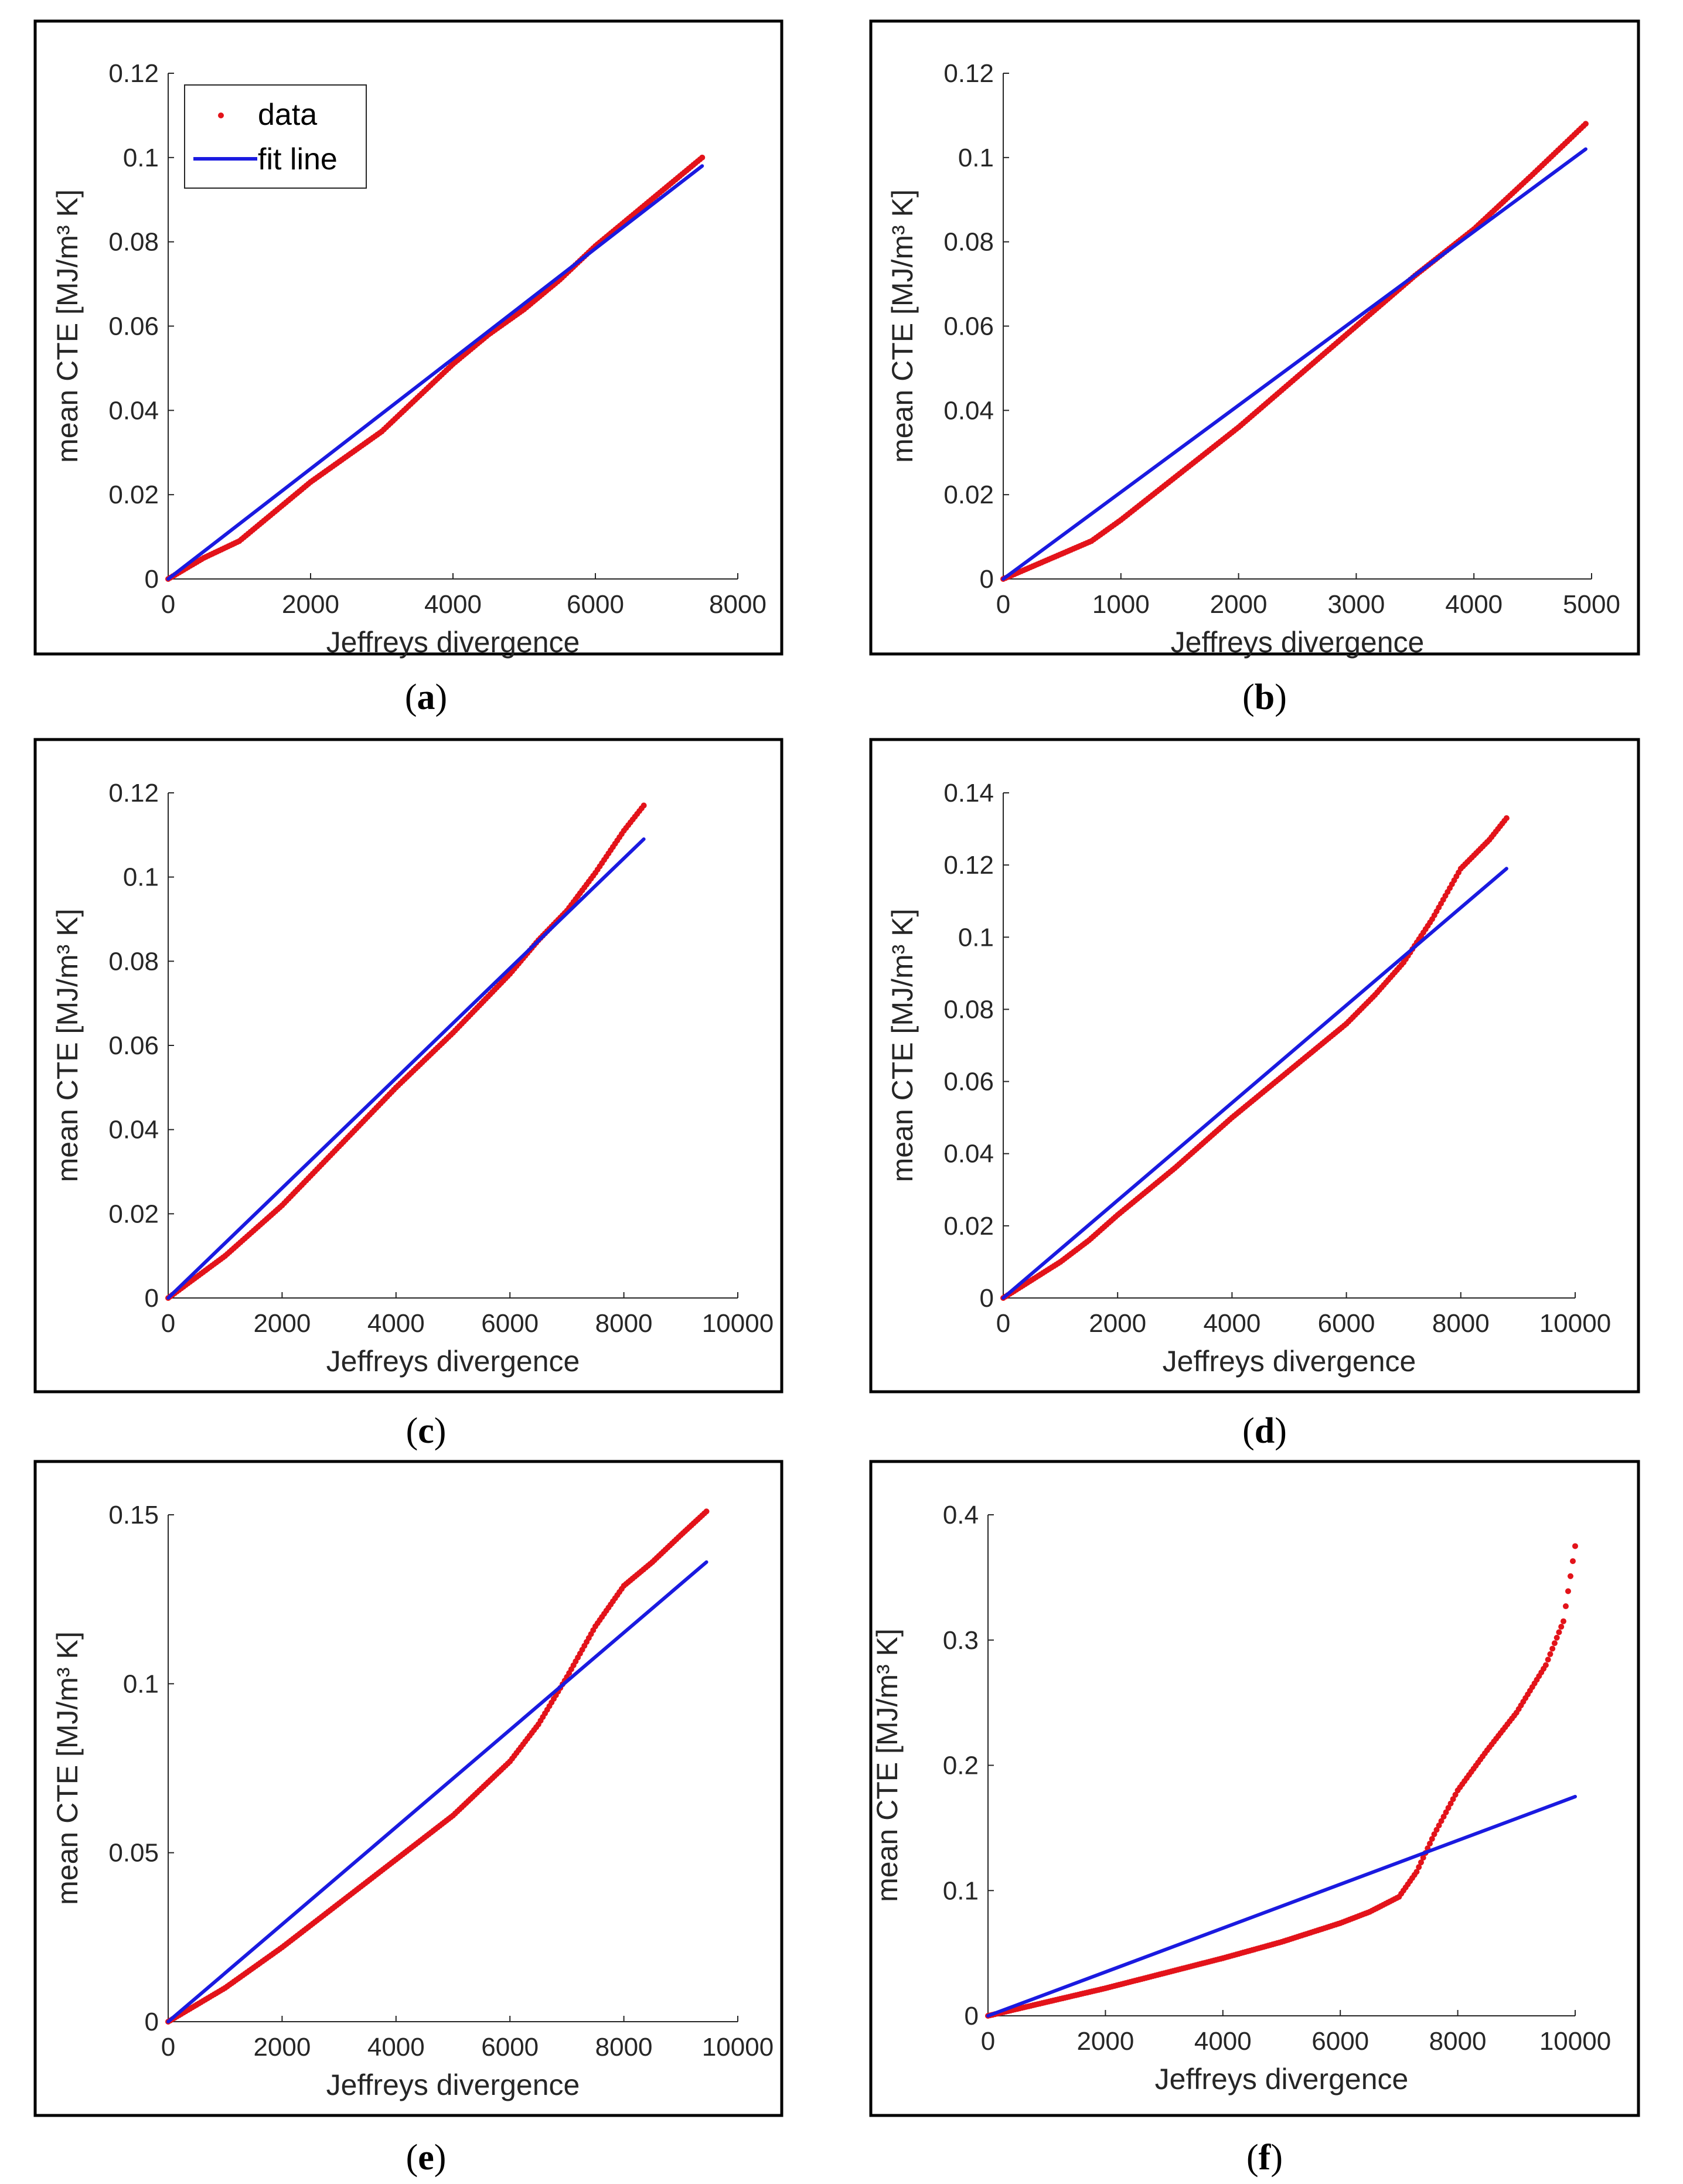  What do you see at coordinates (133, 1853) in the screenshot?
I see `y-tick-label: 0.05` at bounding box center [133, 1853].